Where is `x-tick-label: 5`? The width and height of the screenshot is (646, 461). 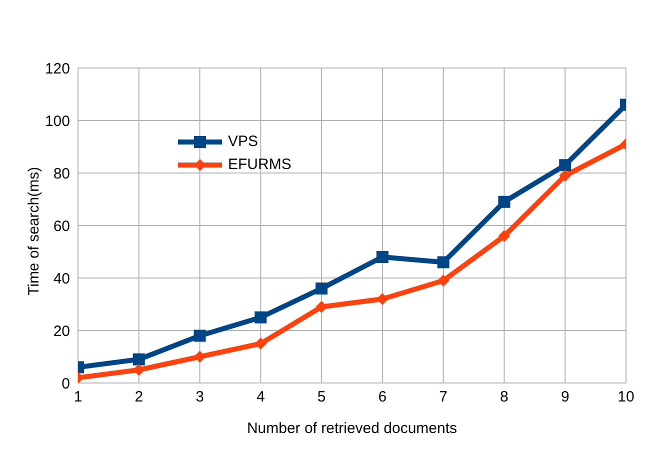
x-tick-label: 5 is located at coordinates (321, 397).